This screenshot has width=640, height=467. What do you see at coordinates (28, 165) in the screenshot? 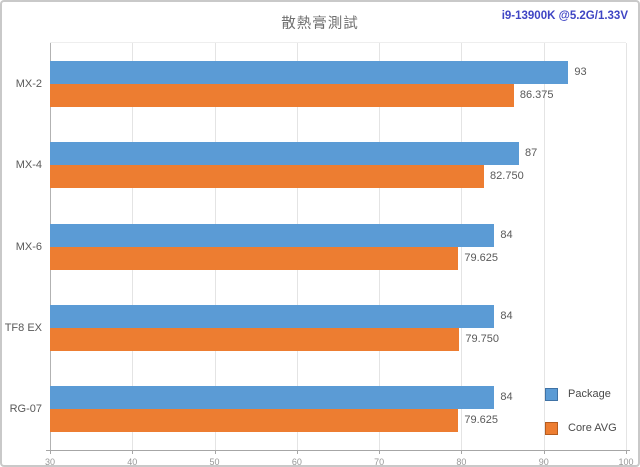
I see `category-label: MX-4` at bounding box center [28, 165].